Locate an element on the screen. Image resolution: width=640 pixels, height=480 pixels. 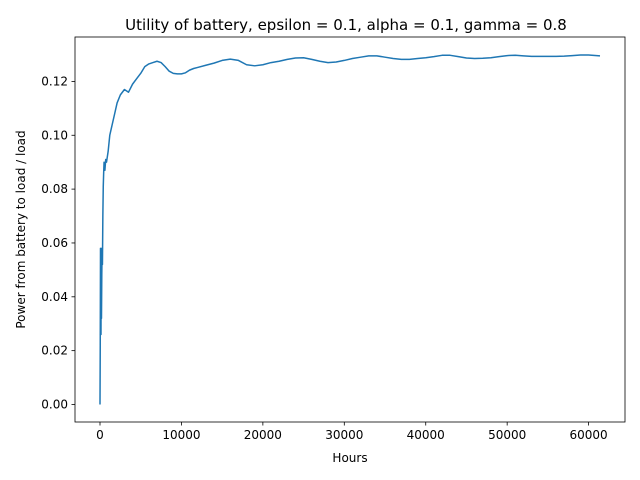
y-tick-label: 0.02 is located at coordinates (54, 351).